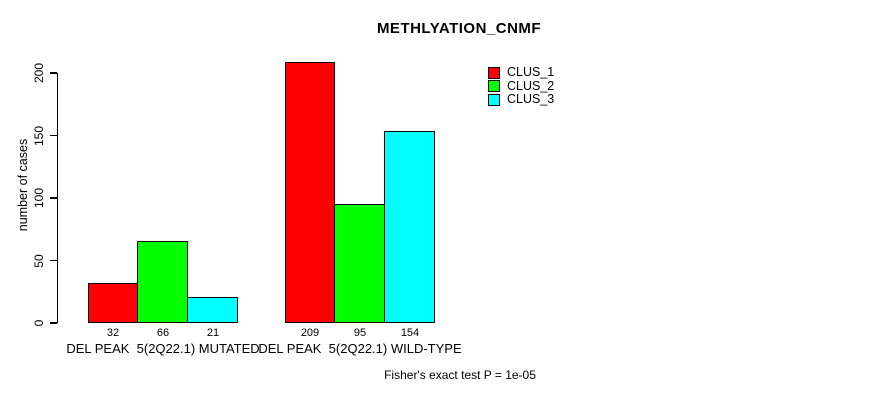 The image size is (890, 400). I want to click on bar-value-label: 32, so click(113, 333).